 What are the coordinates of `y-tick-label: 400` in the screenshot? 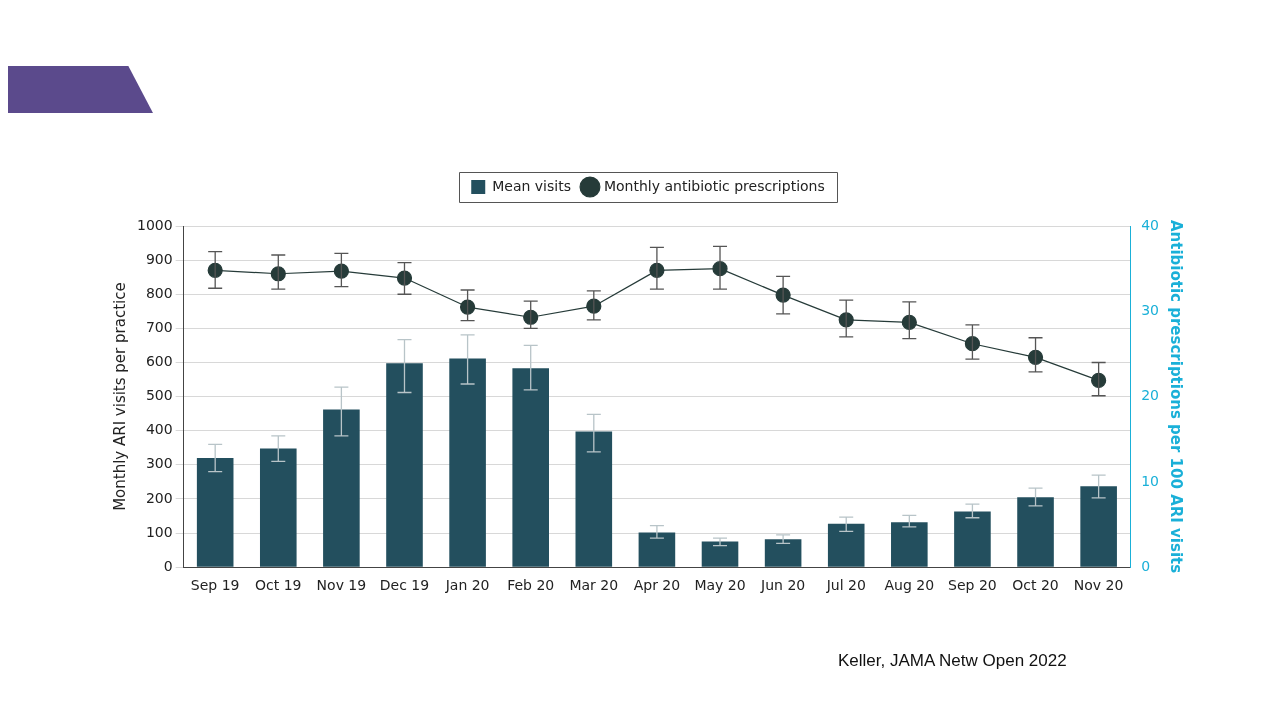 It's located at (159, 429).